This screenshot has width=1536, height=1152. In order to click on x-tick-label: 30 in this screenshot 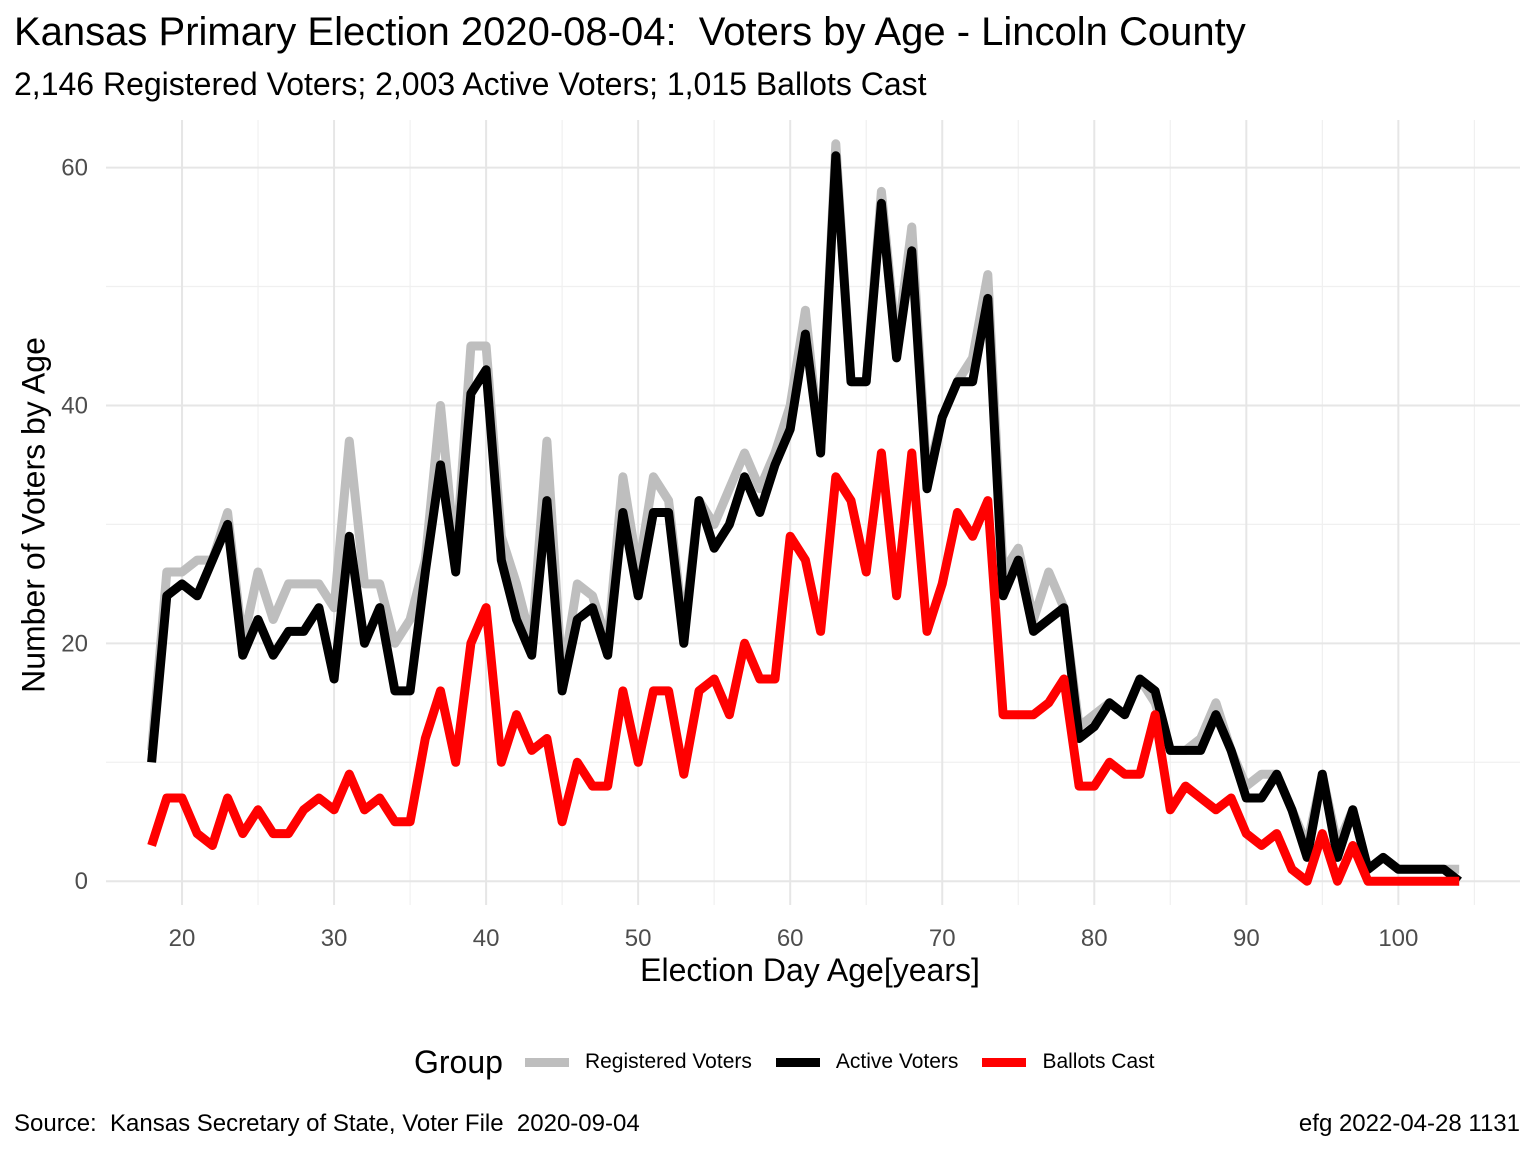, I will do `click(334, 938)`.